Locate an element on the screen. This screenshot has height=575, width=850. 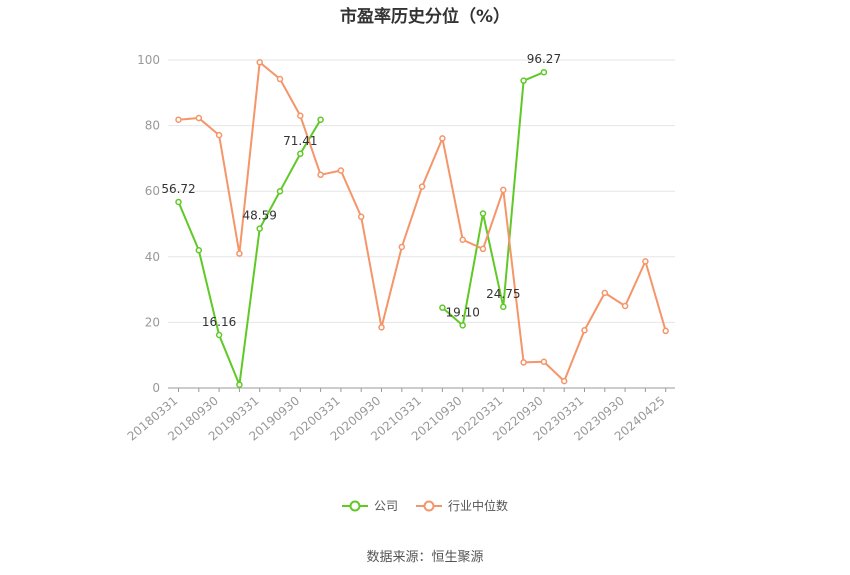
data-label: 16.16 is located at coordinates (219, 322).